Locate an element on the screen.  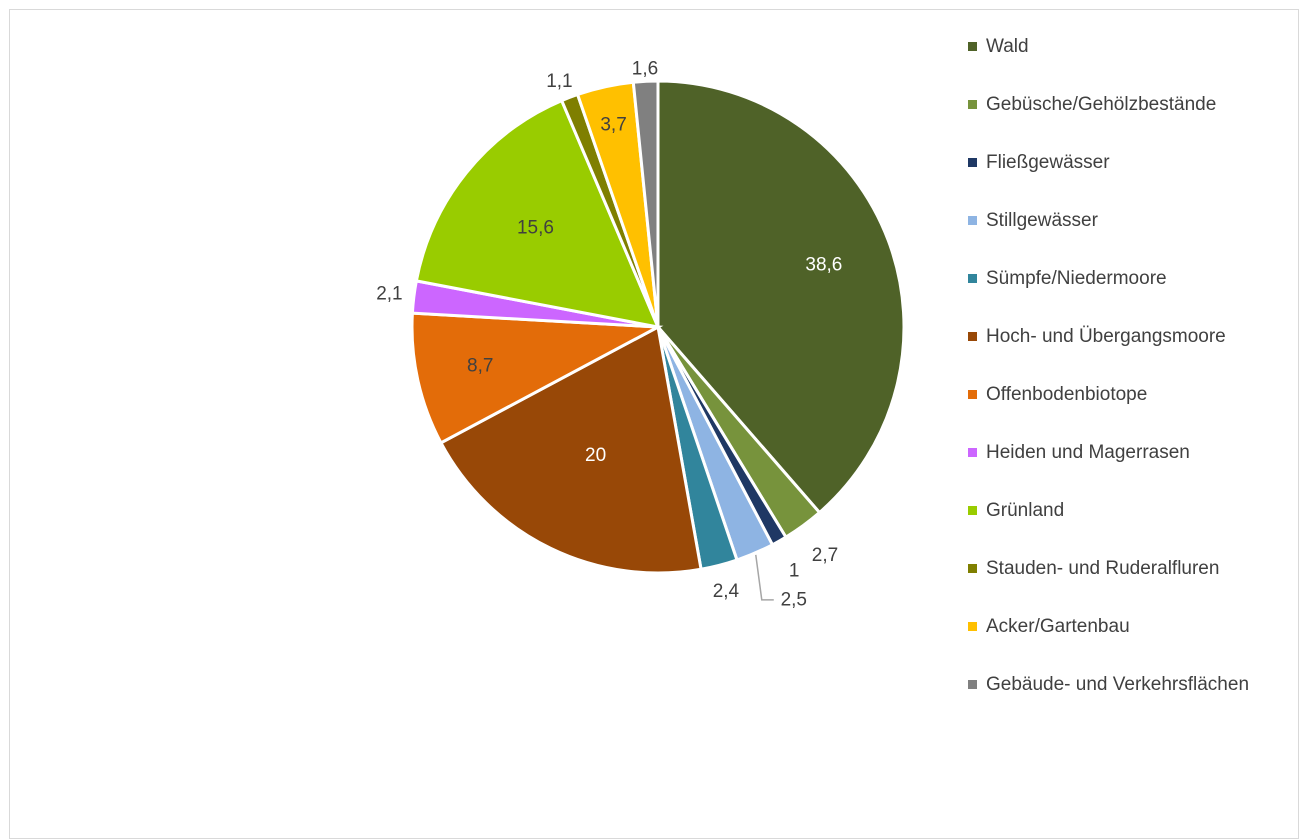
legend-label: Grünland is located at coordinates (1025, 510).